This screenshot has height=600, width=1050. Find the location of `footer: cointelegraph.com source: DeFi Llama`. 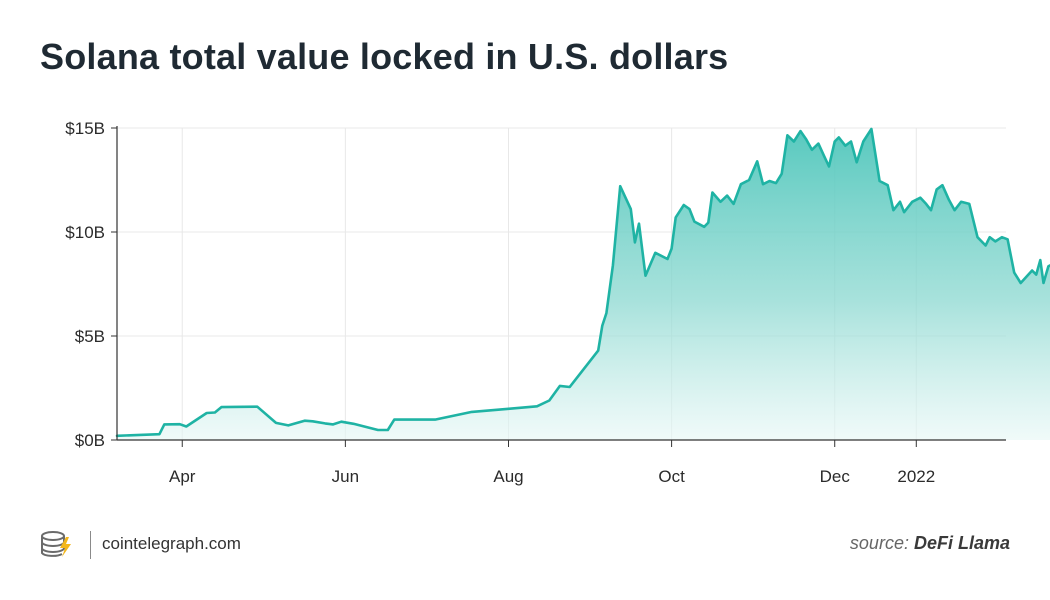

footer: cointelegraph.com source: DeFi Llama is located at coordinates (525, 545).